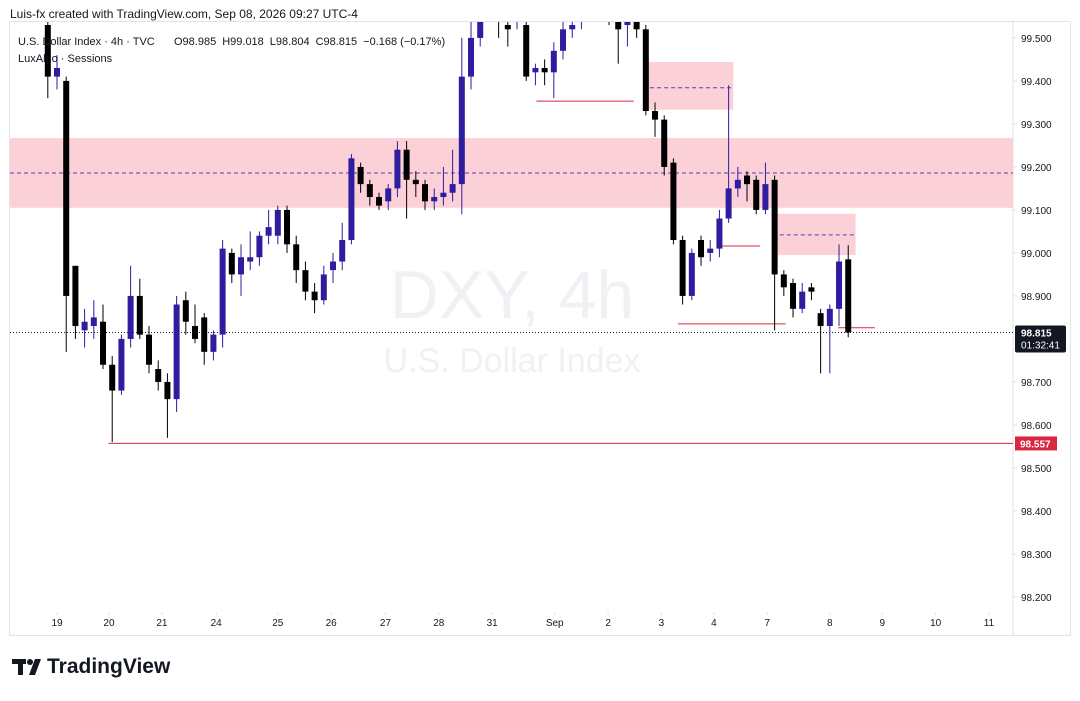  What do you see at coordinates (555, 623) in the screenshot?
I see `x-tick-label: Sep` at bounding box center [555, 623].